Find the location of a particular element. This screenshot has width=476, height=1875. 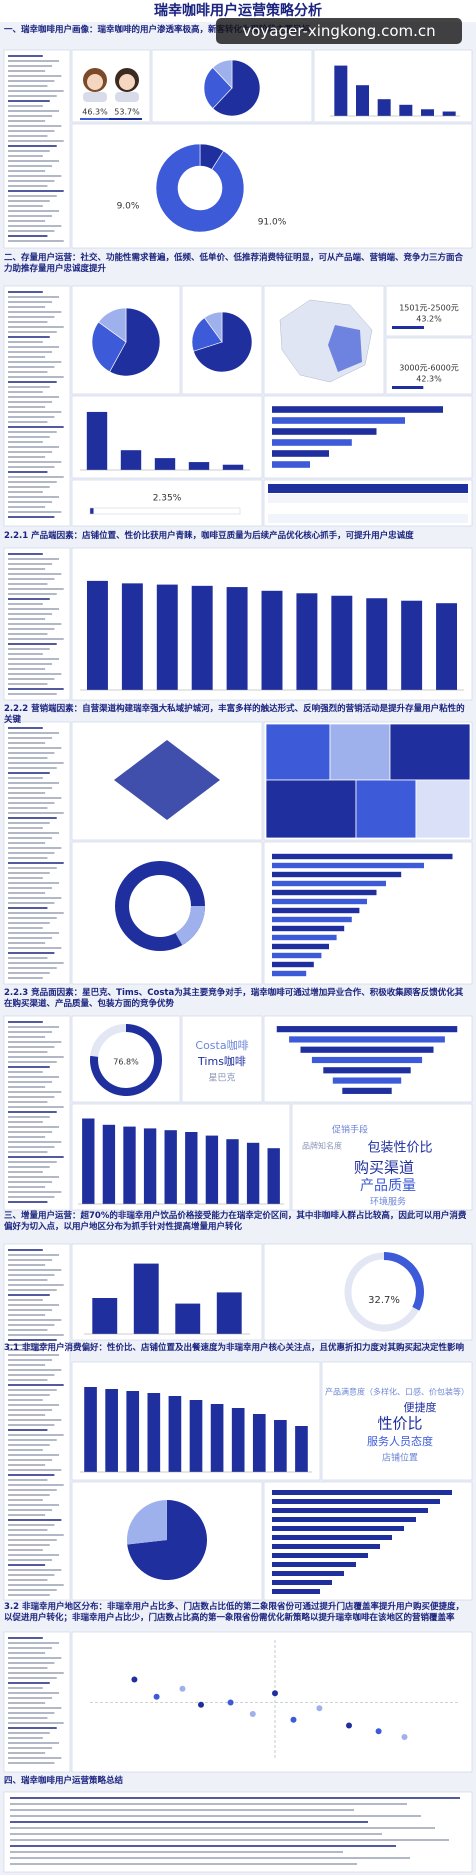

label: 46.3% is located at coordinates (95, 112).